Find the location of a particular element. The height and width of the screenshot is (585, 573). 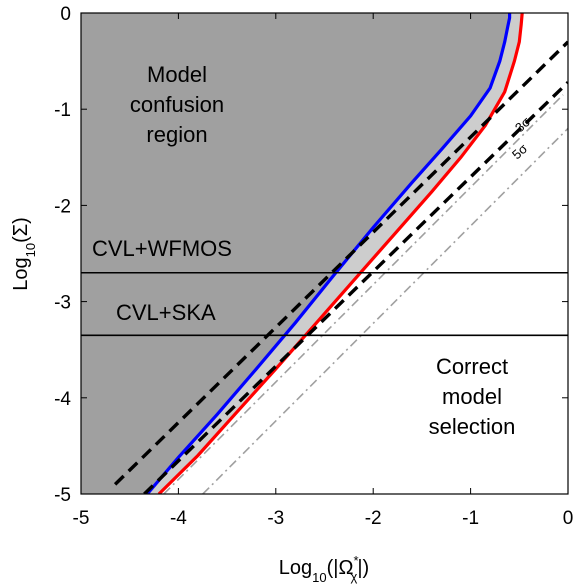

x-tick-label: -3 is located at coordinates (275, 518).